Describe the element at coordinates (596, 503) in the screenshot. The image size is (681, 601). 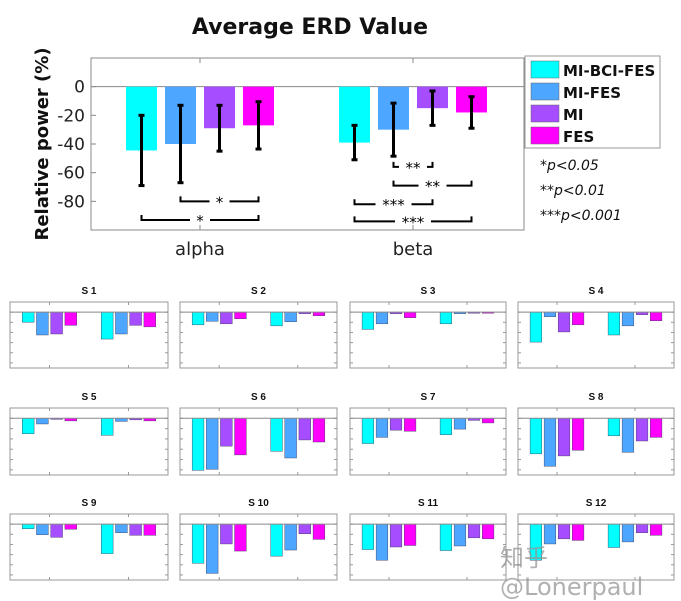
I see `subplot-title: S 12` at that location.